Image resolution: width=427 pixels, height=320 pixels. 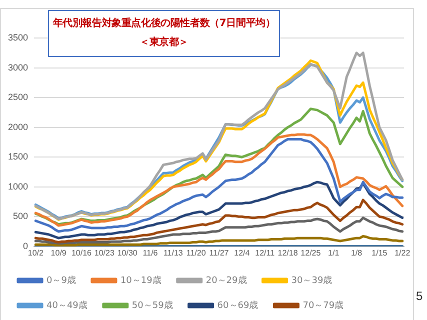 What do you see at coordinates (18, 157) in the screenshot?
I see `y-tick-label: 1500` at bounding box center [18, 157].